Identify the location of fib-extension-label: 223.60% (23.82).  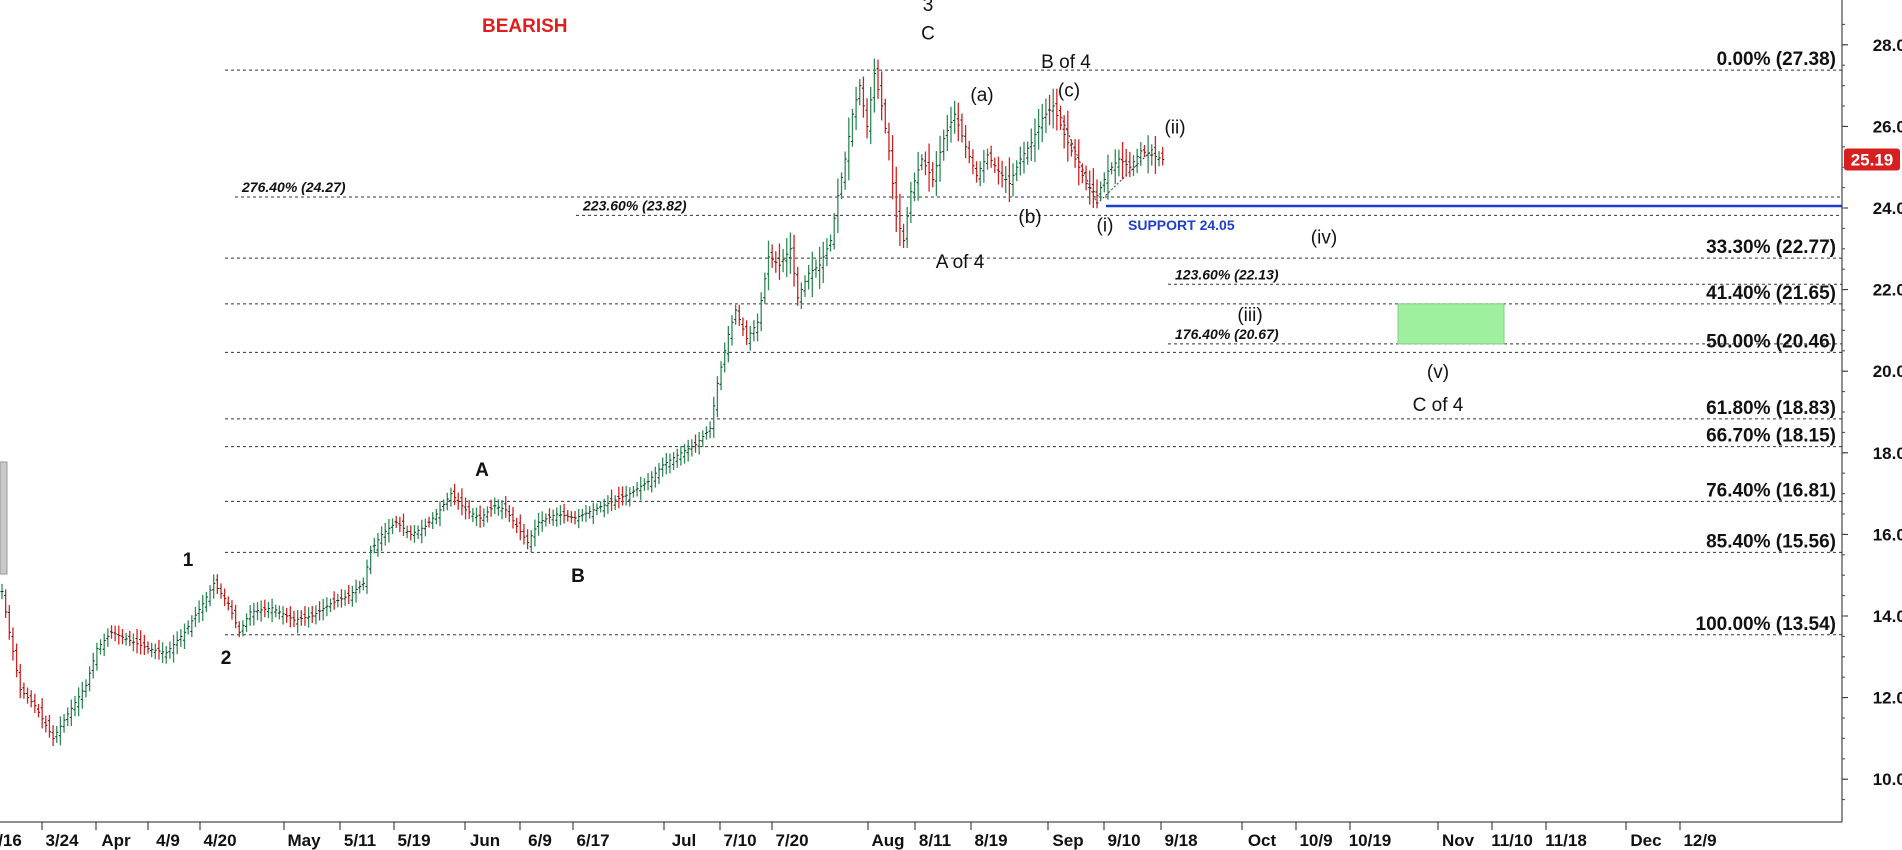
(634, 205).